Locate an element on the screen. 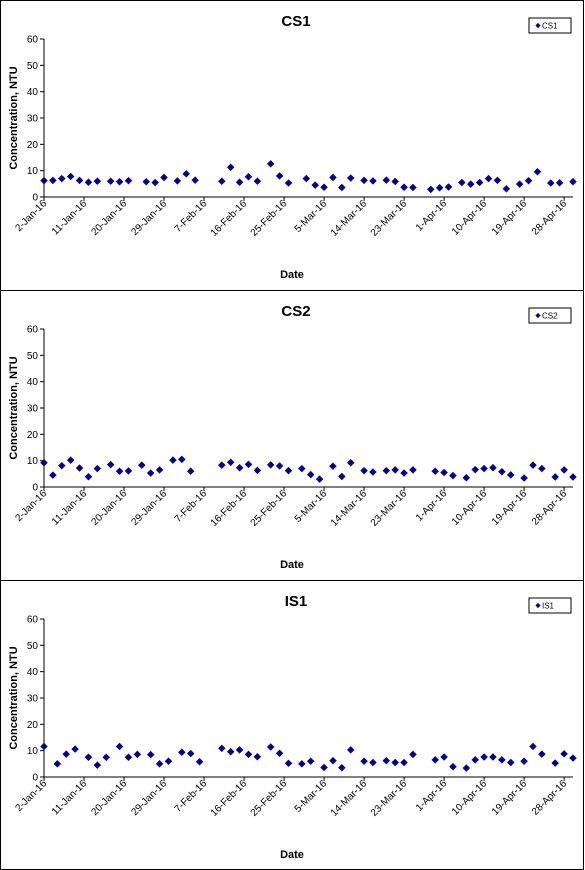 The image size is (585, 870). y-tick-label: 40 is located at coordinates (33, 92).